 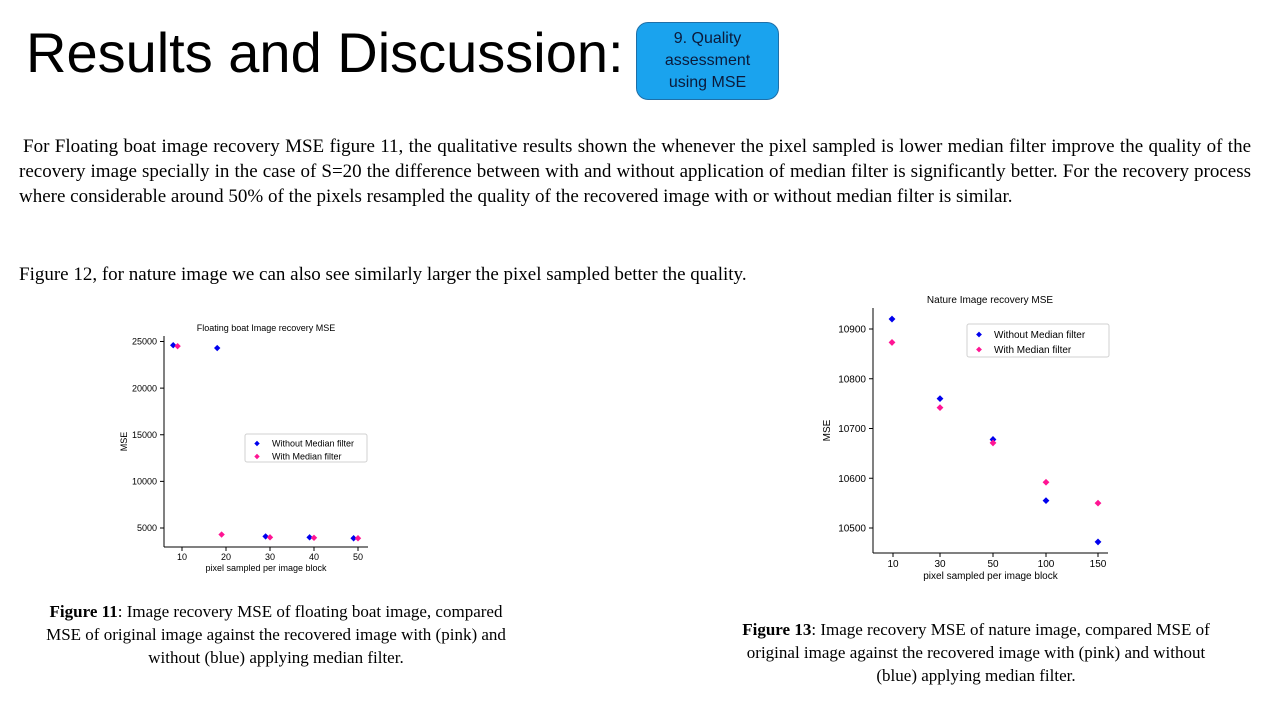 What do you see at coordinates (182, 557) in the screenshot?
I see `boat-x-tick-label: 10` at bounding box center [182, 557].